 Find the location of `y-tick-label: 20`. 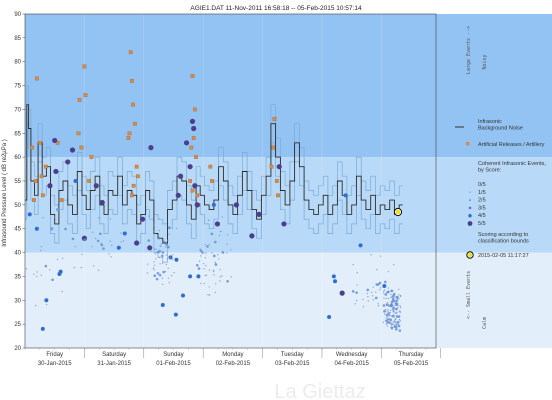

y-tick-label: 20 is located at coordinates (17, 349).